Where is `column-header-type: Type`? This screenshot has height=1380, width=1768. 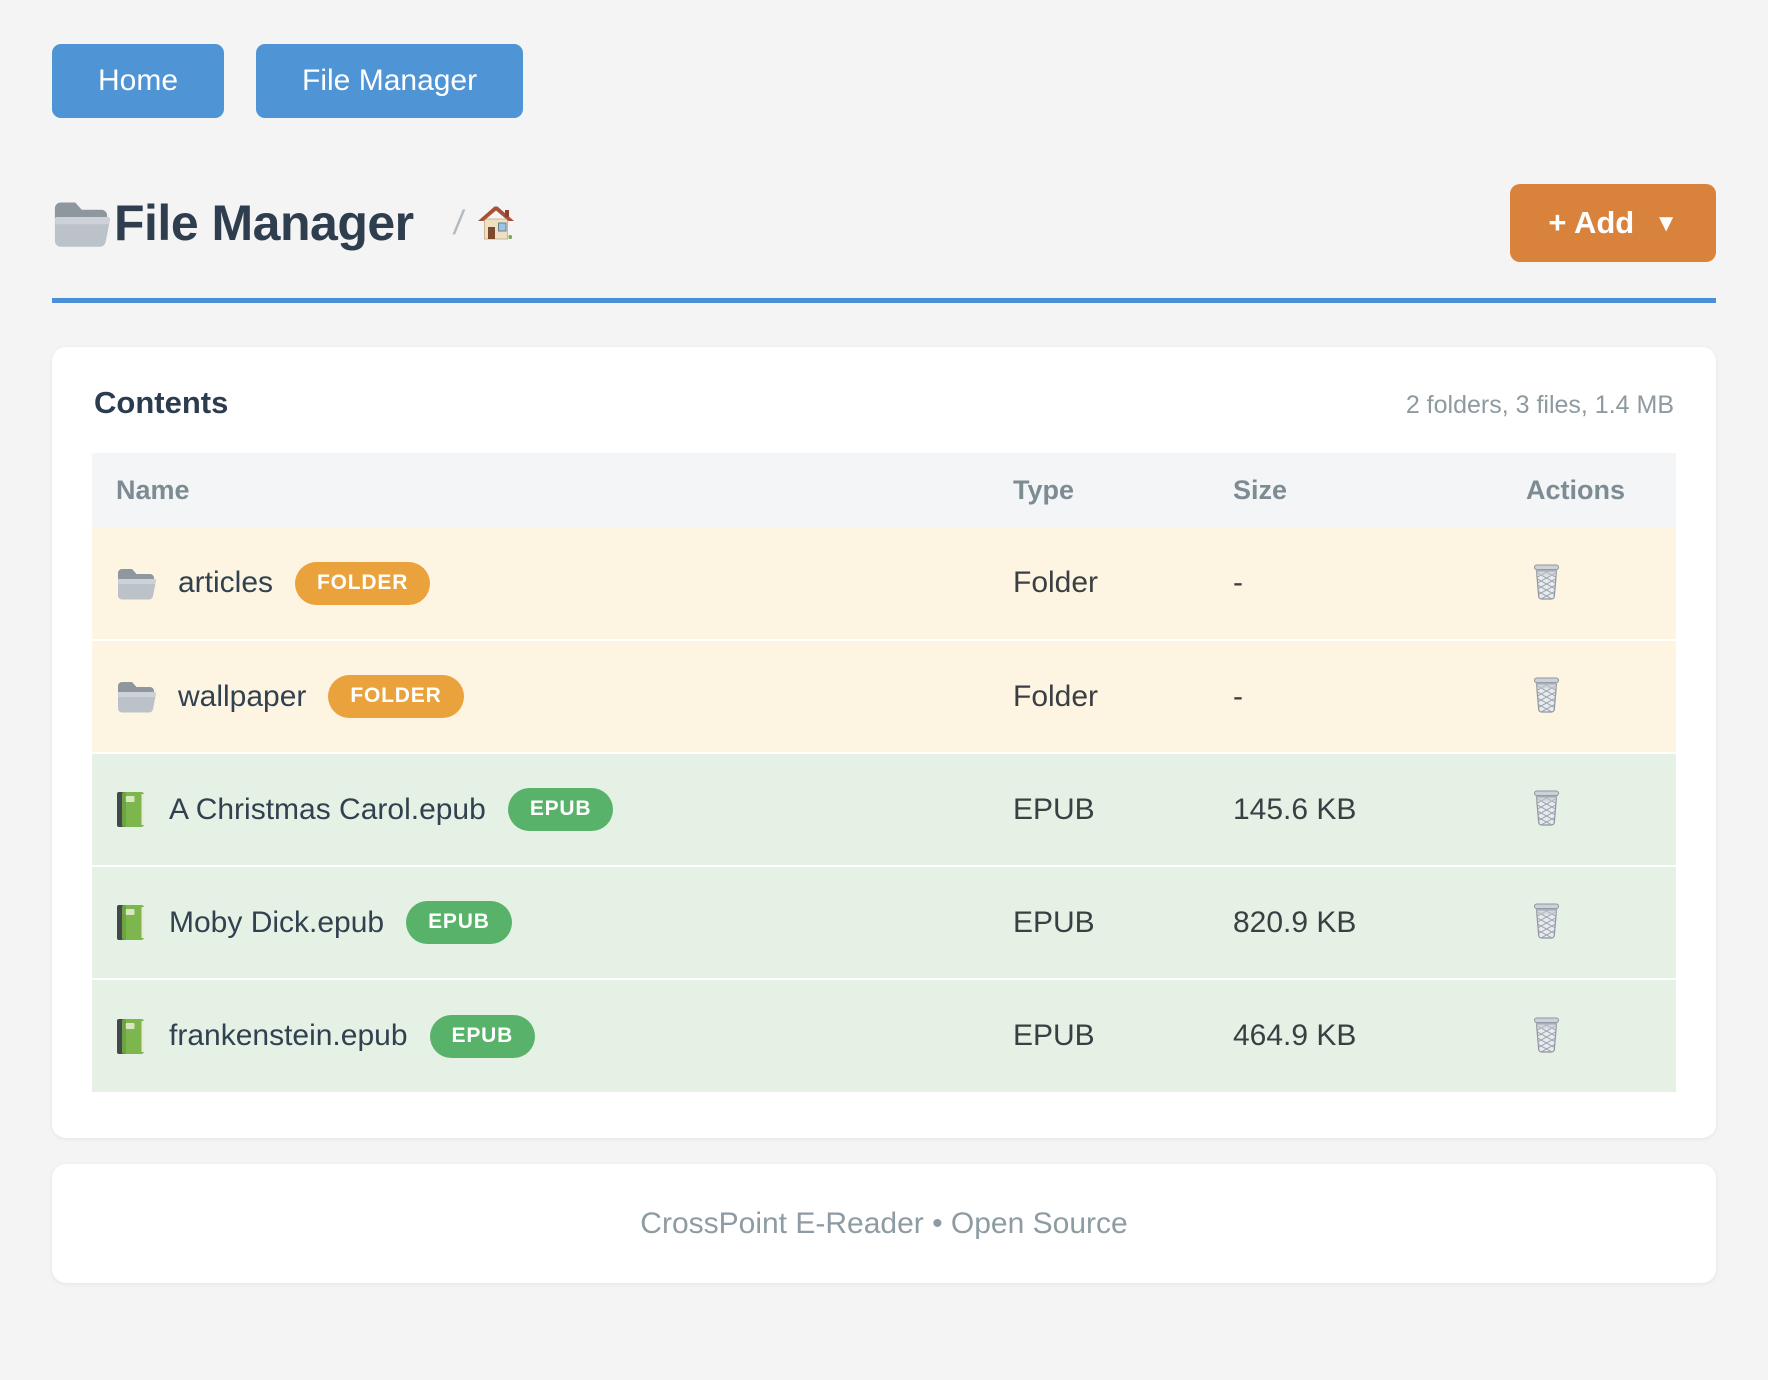
column-header-type: Type is located at coordinates (1123, 490).